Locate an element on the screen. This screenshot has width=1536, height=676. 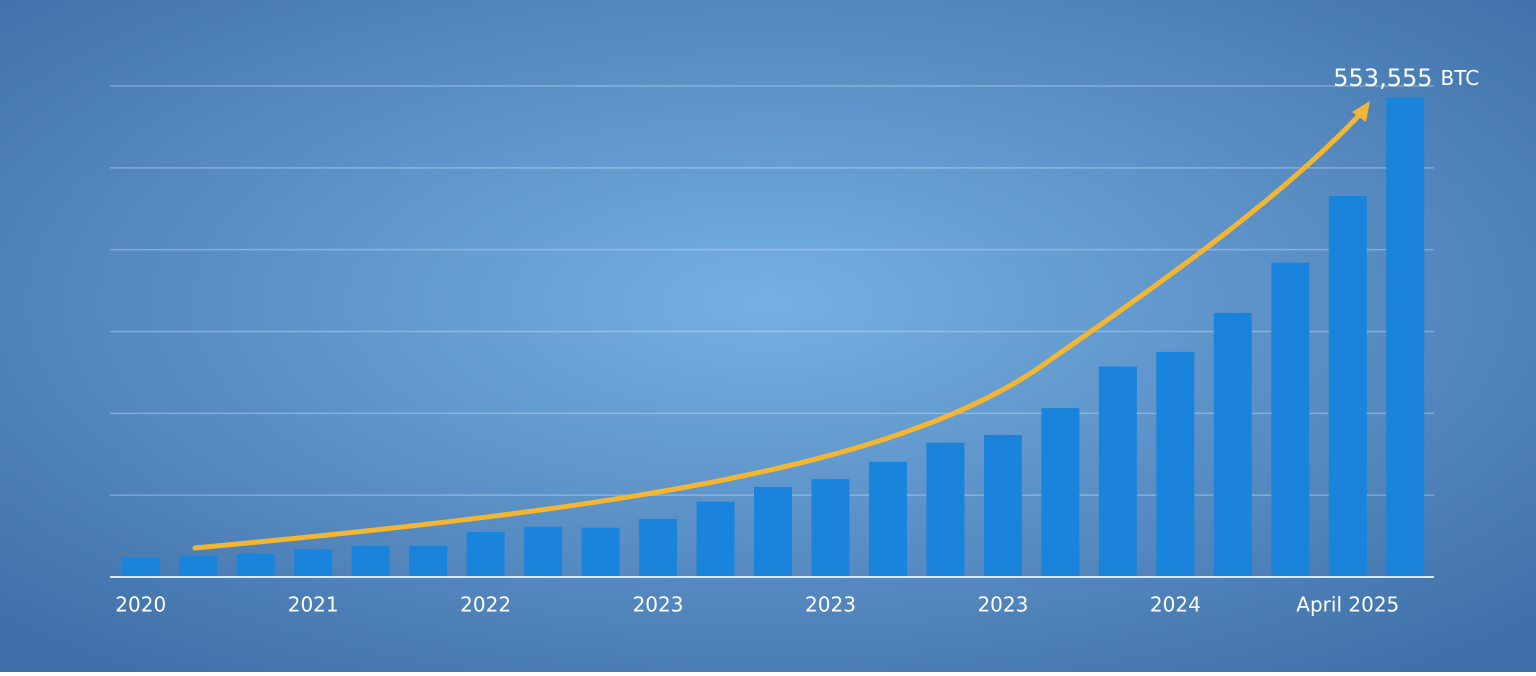
x-tick-label: April 2025 is located at coordinates (1347, 605).